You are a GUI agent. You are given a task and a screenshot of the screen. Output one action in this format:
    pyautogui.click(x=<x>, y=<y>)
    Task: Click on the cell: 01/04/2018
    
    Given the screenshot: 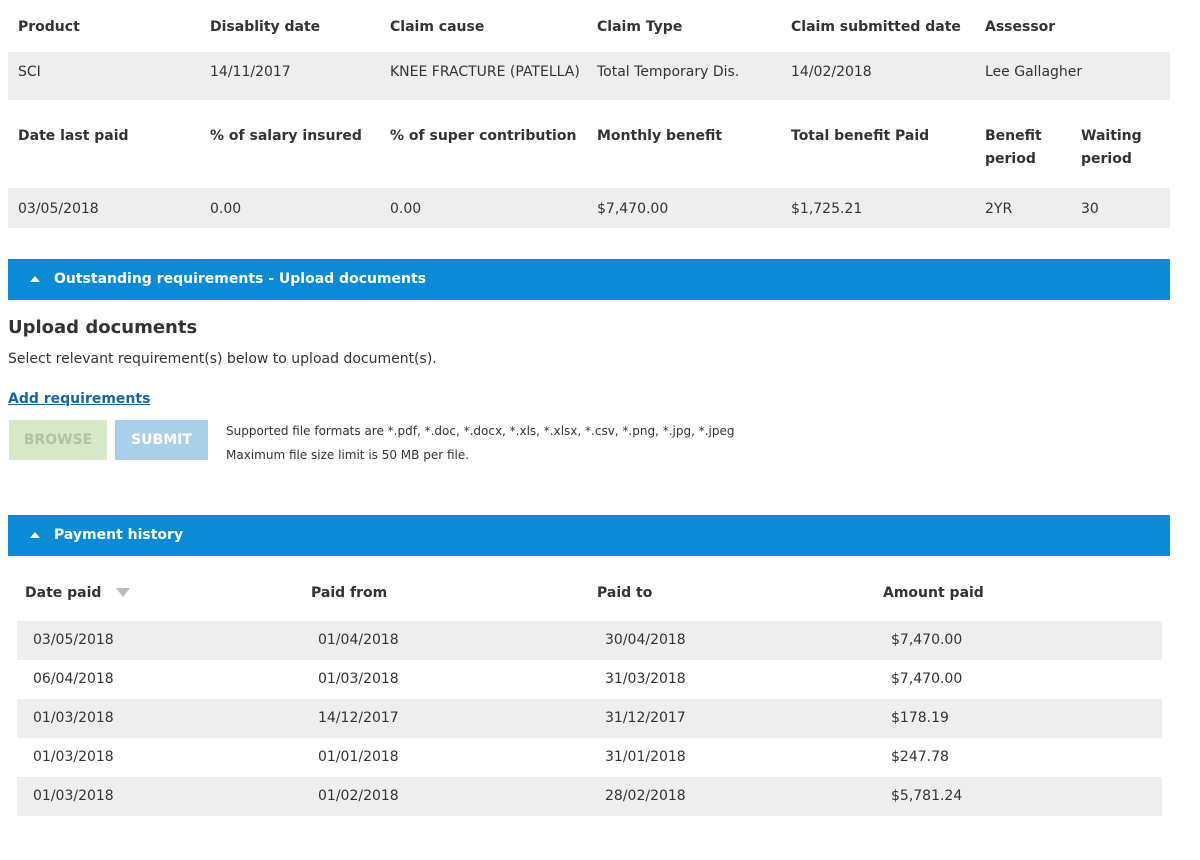 What is the action you would take?
    pyautogui.click(x=358, y=640)
    